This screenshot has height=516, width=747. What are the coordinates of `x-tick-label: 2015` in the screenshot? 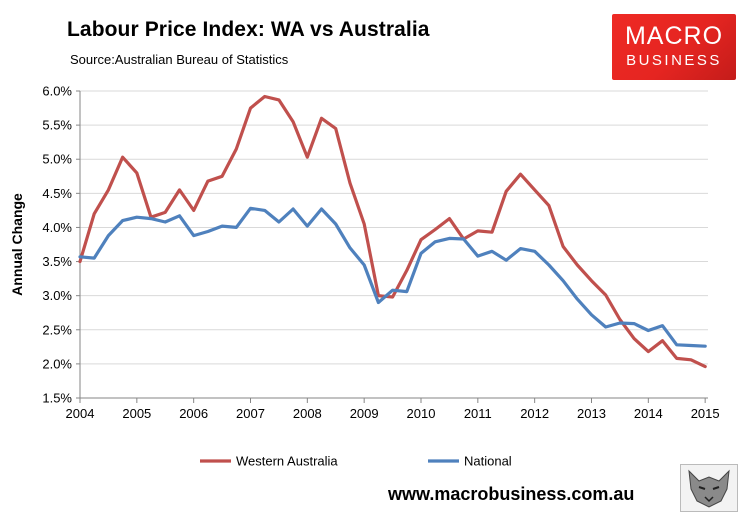 It's located at (705, 413).